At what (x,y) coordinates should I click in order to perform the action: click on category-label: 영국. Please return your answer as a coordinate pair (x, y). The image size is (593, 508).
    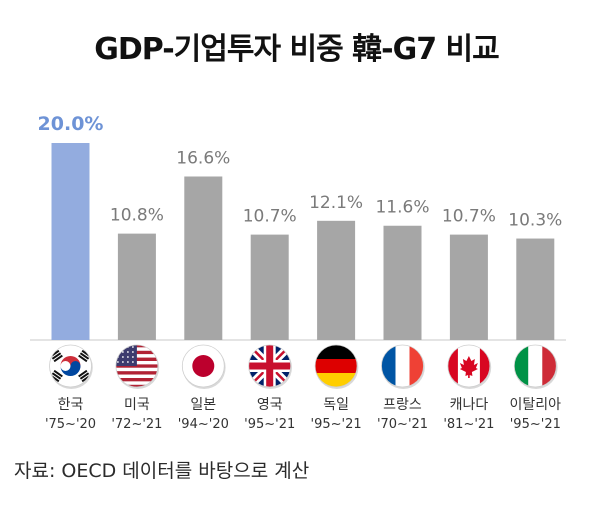
    Looking at the image, I should click on (270, 405).